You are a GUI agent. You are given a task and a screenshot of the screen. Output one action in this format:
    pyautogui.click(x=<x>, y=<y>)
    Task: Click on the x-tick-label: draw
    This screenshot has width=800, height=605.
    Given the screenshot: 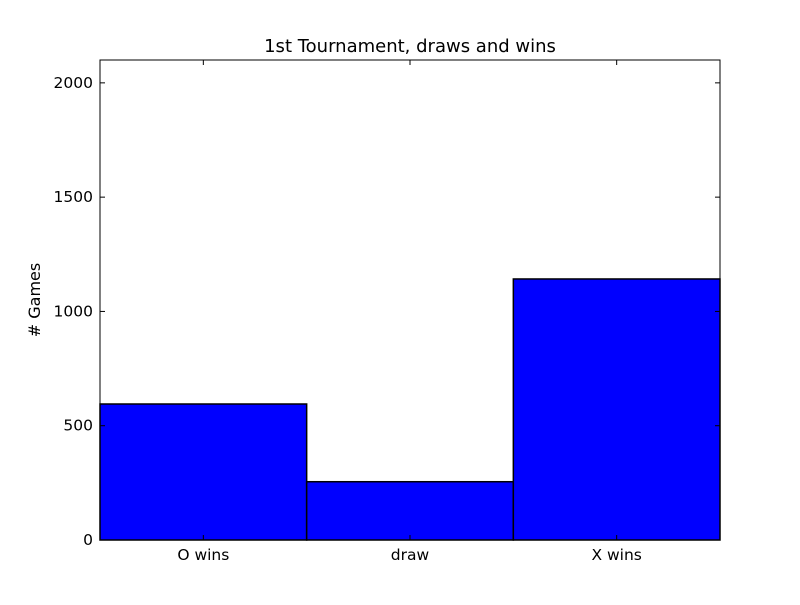 What is the action you would take?
    pyautogui.click(x=410, y=555)
    